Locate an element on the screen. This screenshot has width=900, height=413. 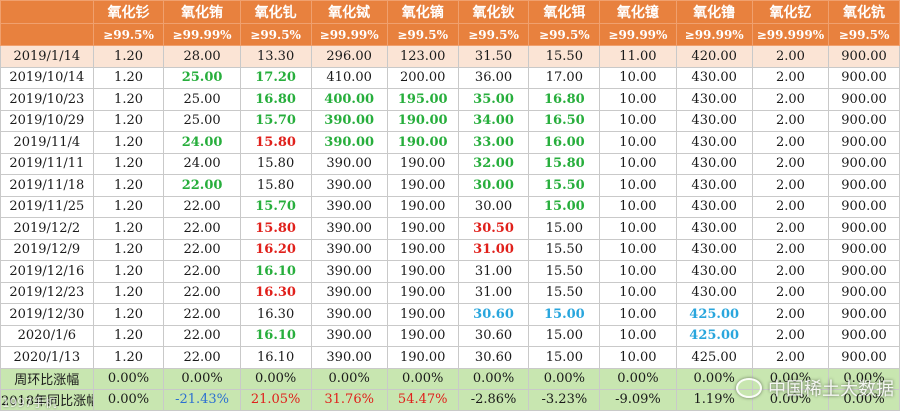
price-cell: 11.00 is located at coordinates (638, 56).